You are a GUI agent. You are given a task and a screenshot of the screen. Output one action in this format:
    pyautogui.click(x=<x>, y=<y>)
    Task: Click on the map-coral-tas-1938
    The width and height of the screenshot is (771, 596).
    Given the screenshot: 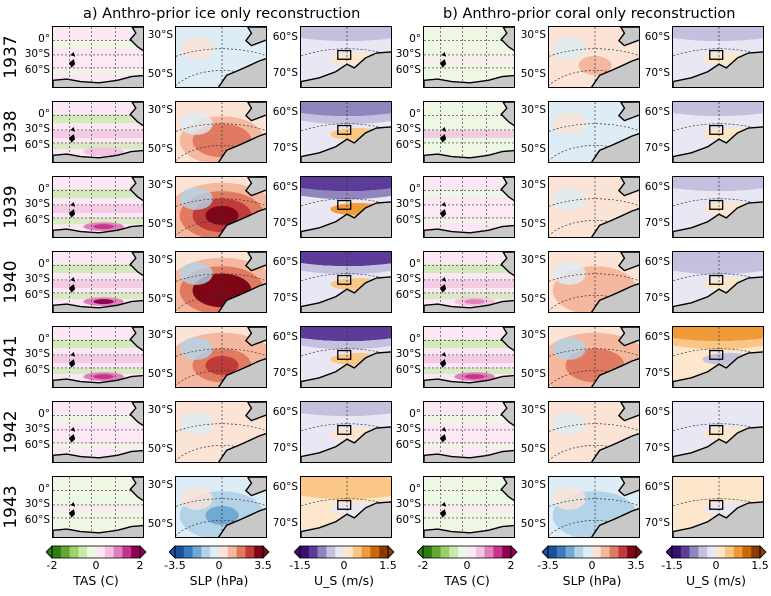 What is the action you would take?
    pyautogui.click(x=469, y=132)
    